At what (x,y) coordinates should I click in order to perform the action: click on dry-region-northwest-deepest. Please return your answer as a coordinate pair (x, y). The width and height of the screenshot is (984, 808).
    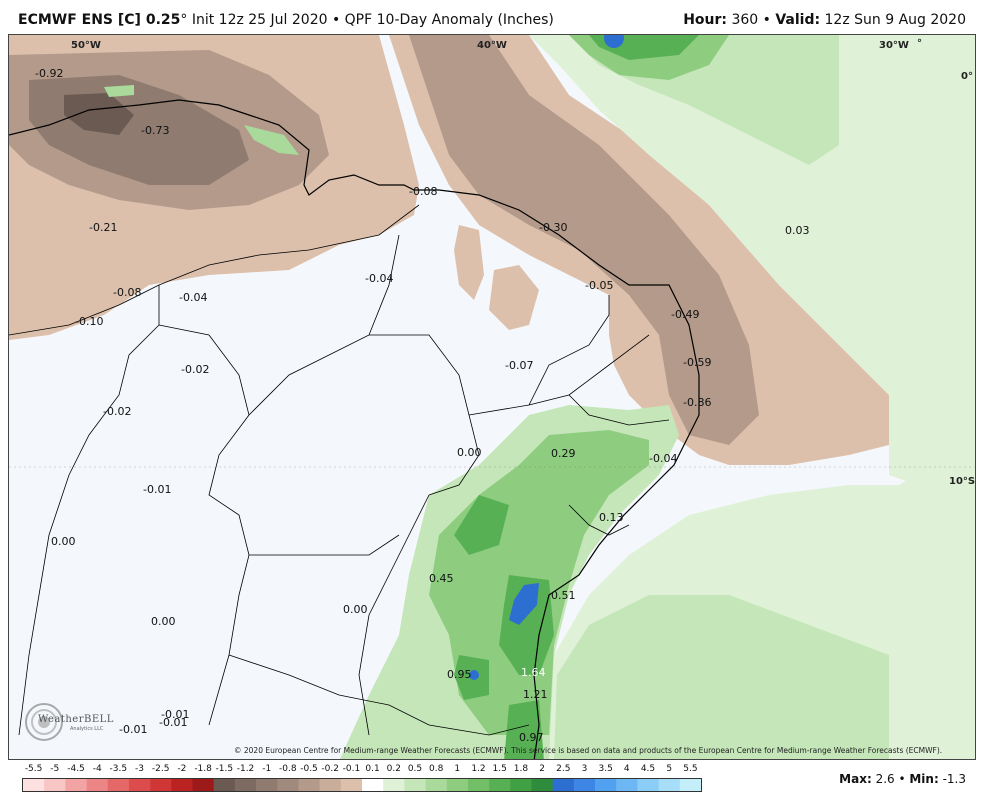
    Looking at the image, I should click on (99, 114).